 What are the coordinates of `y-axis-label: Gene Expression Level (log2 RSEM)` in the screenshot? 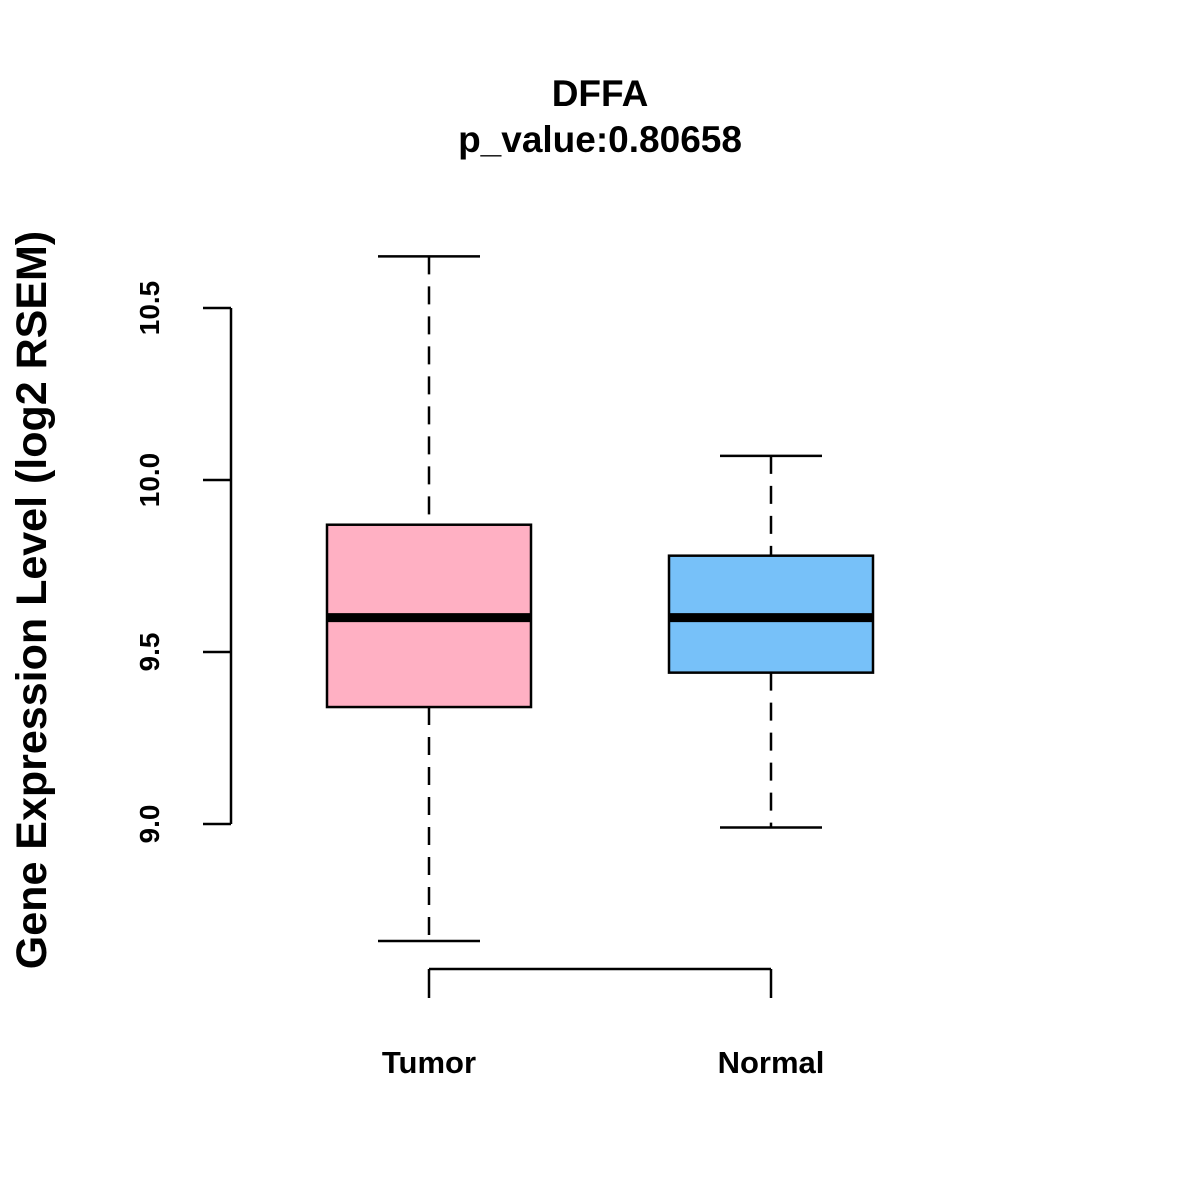 It's located at (32, 600).